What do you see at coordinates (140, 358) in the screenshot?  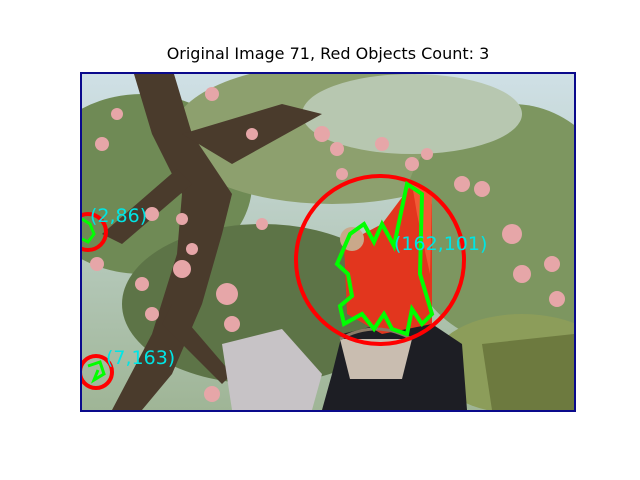 I see `detection-label: (7,163)` at bounding box center [140, 358].